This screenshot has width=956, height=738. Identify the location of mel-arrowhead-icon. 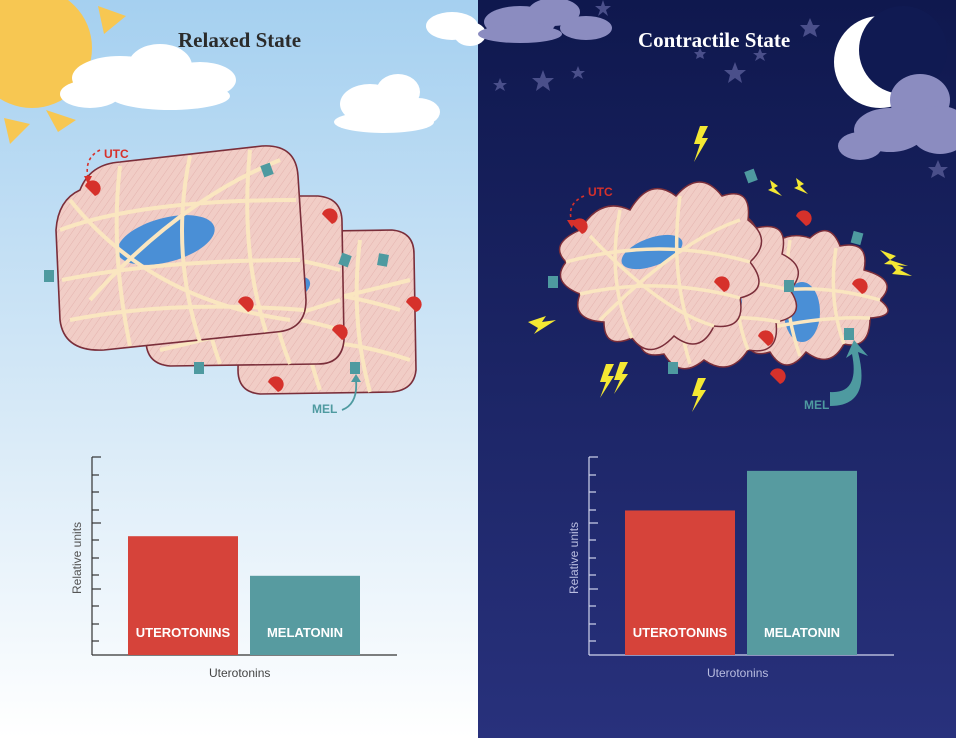
(356, 378).